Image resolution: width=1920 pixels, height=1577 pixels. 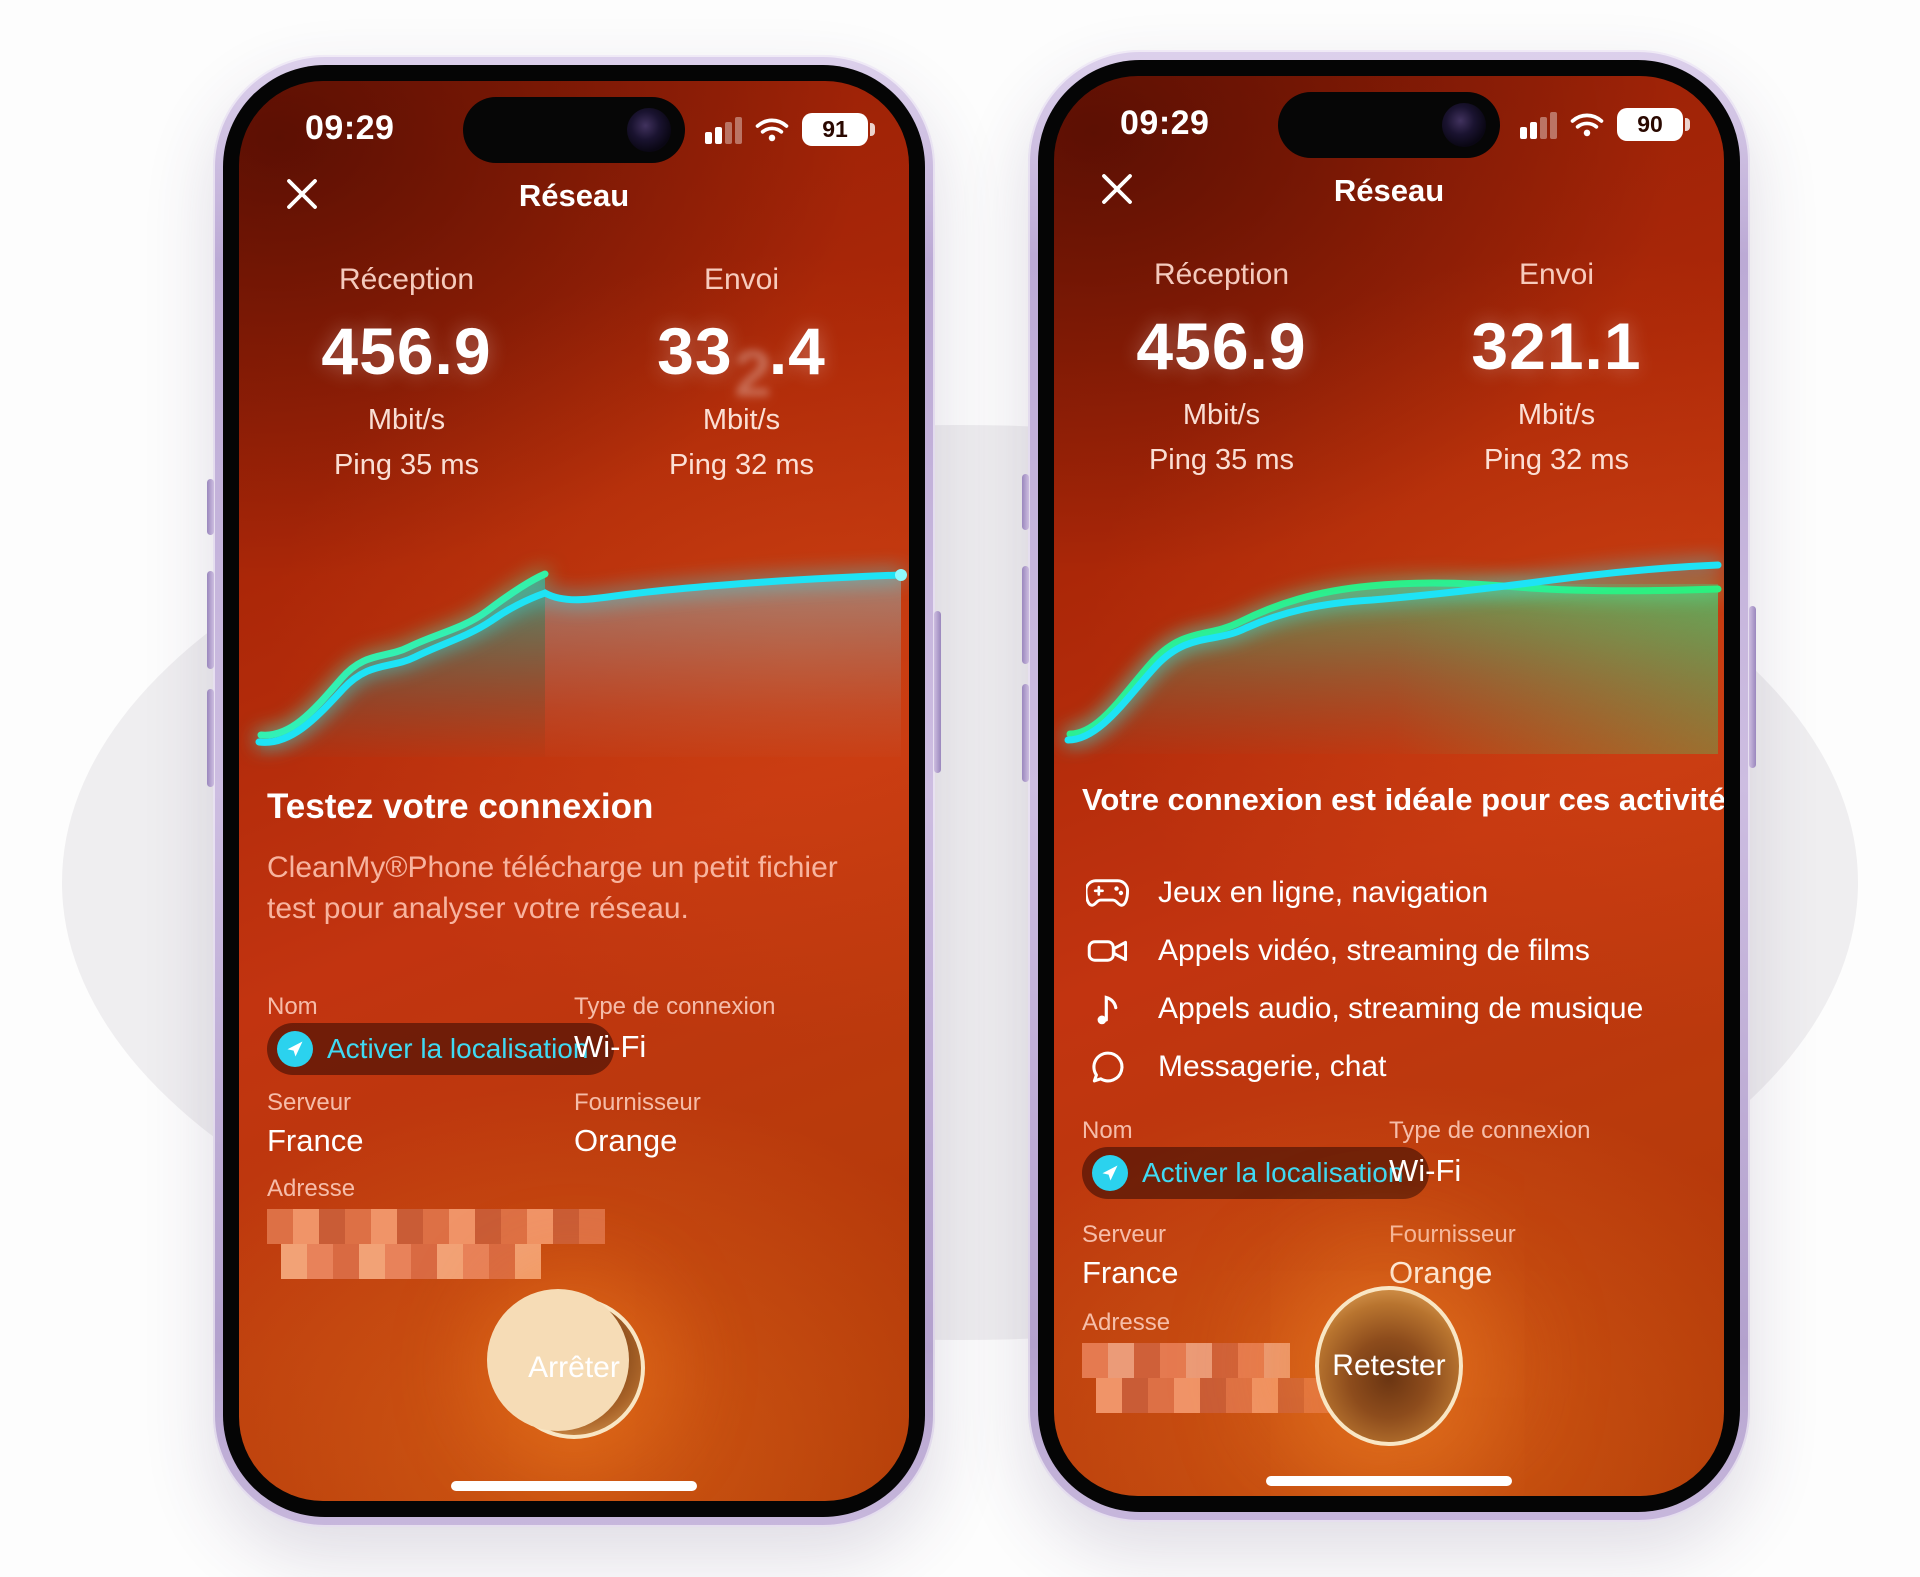 What do you see at coordinates (1108, 1067) in the screenshot?
I see `chat-bubble-icon` at bounding box center [1108, 1067].